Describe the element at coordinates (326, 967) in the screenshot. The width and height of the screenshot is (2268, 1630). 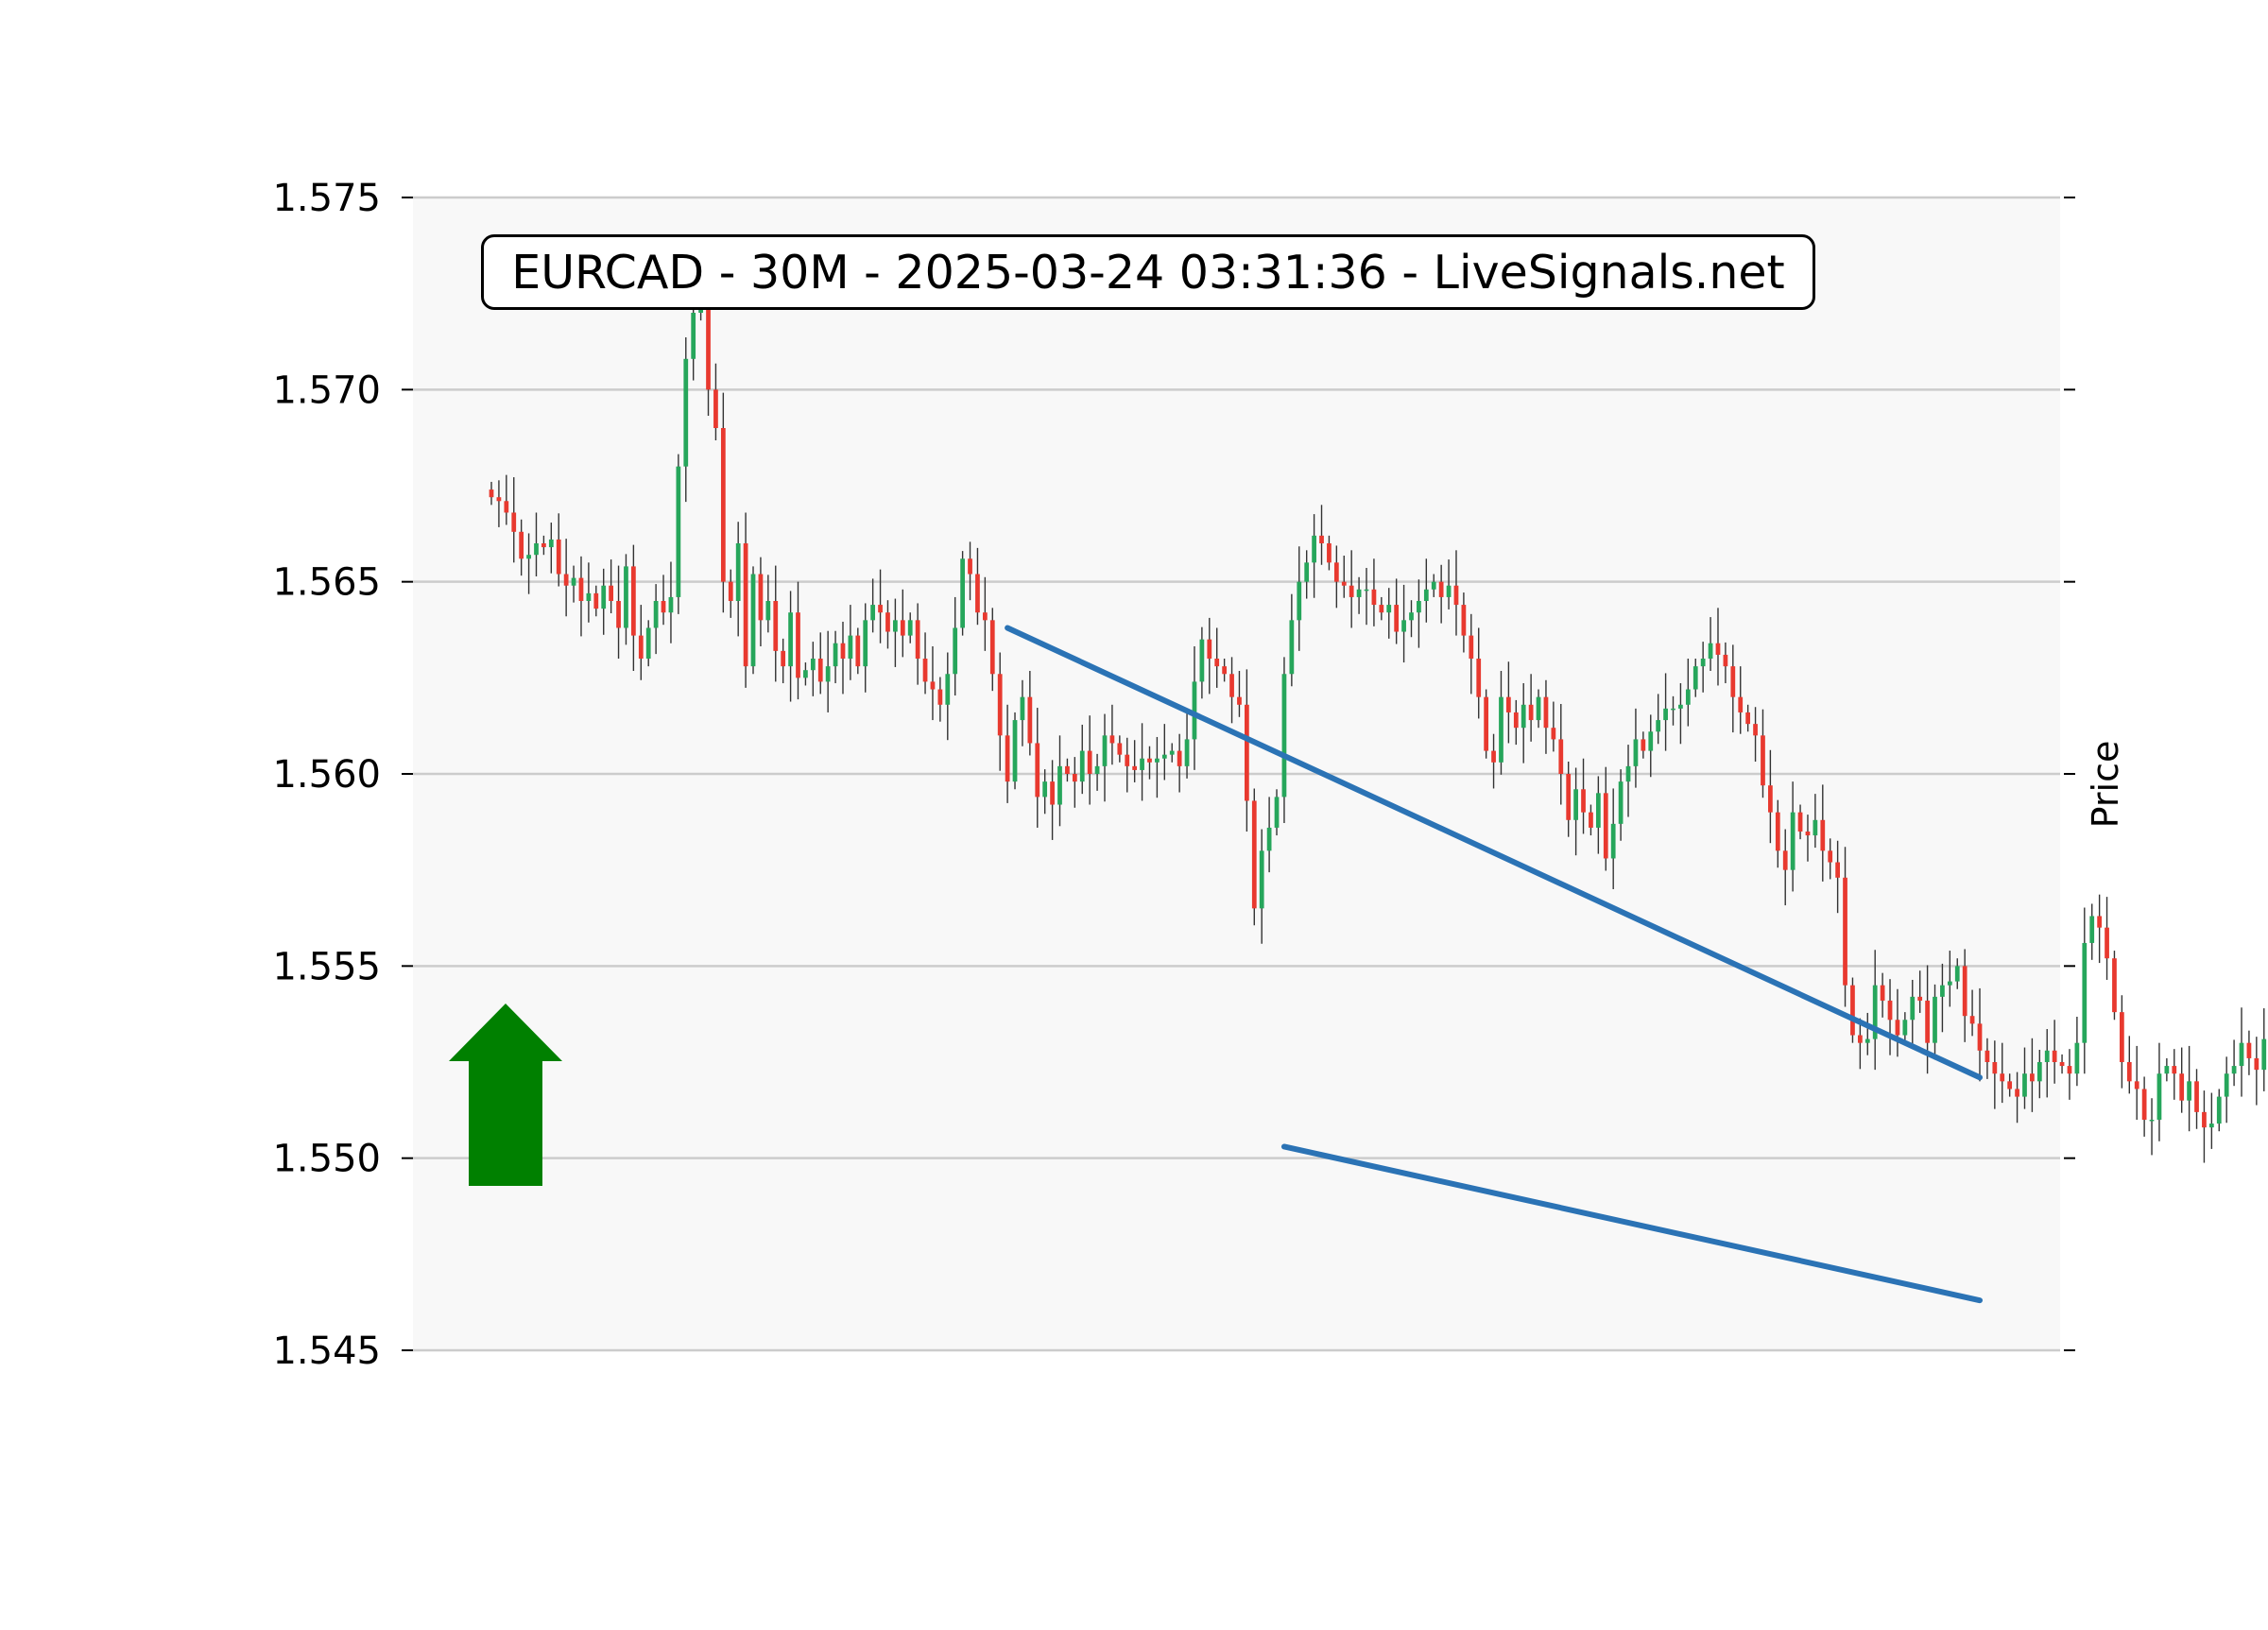
I see `y-tick-label: 1.555` at that location.